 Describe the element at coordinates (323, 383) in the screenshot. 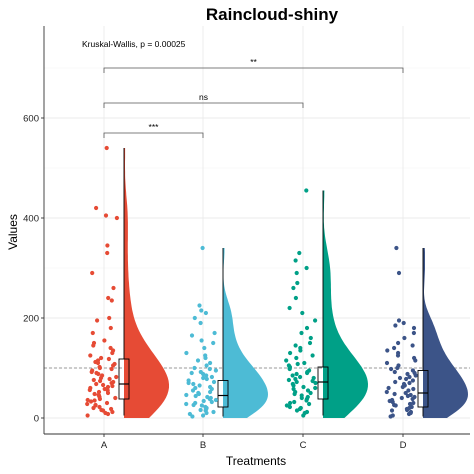

I see `box-iqr-c` at that location.